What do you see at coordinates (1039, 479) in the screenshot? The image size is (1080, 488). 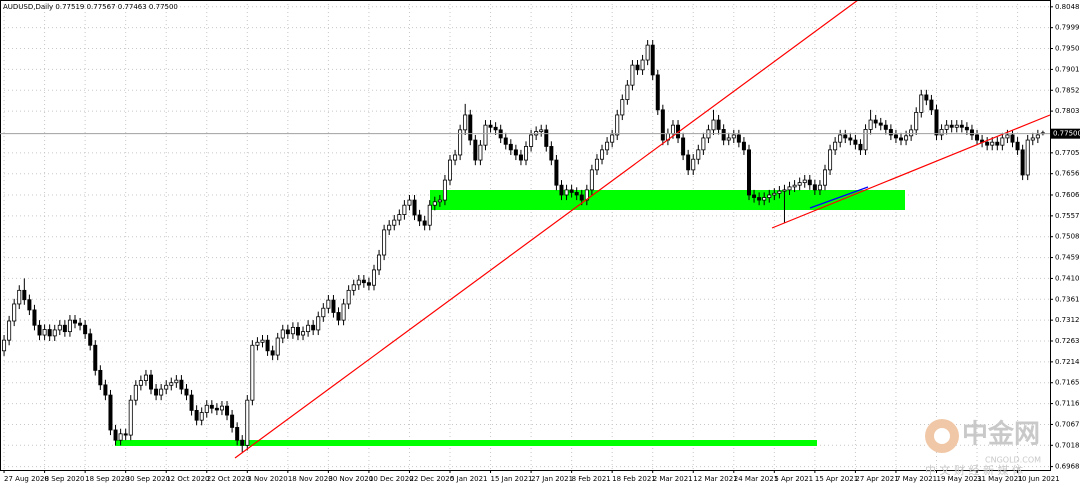 I see `x-tick-label: 10 Jun 2021` at bounding box center [1039, 479].